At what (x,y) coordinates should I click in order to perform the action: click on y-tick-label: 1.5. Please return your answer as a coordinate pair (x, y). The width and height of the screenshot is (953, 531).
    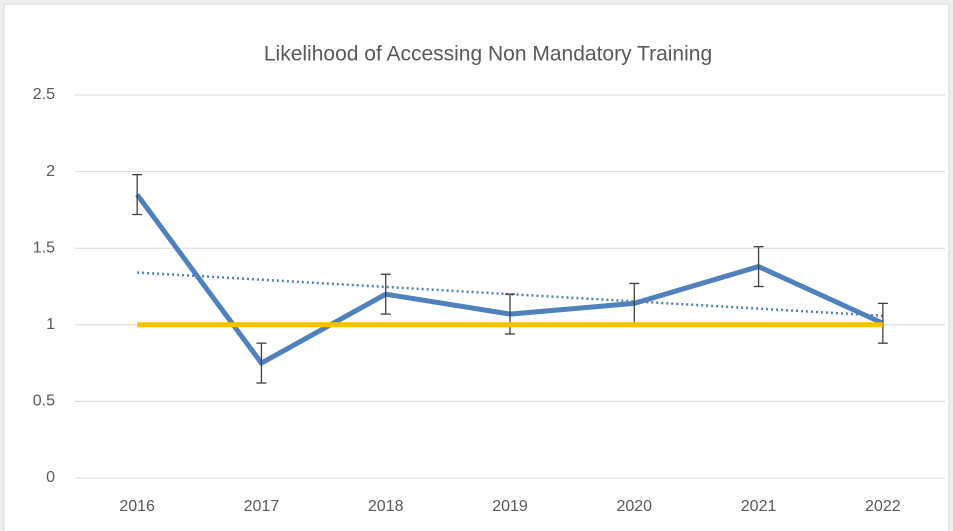
    Looking at the image, I should click on (44, 247).